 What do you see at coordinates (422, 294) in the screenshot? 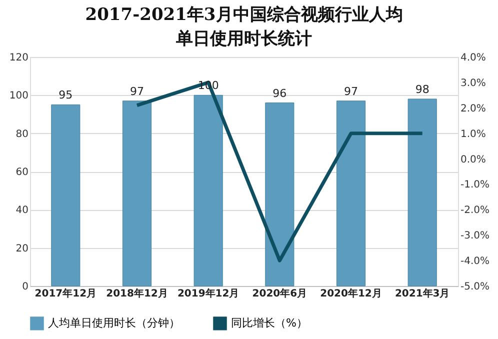
I see `x-tick-label: 2021年3月` at bounding box center [422, 294].